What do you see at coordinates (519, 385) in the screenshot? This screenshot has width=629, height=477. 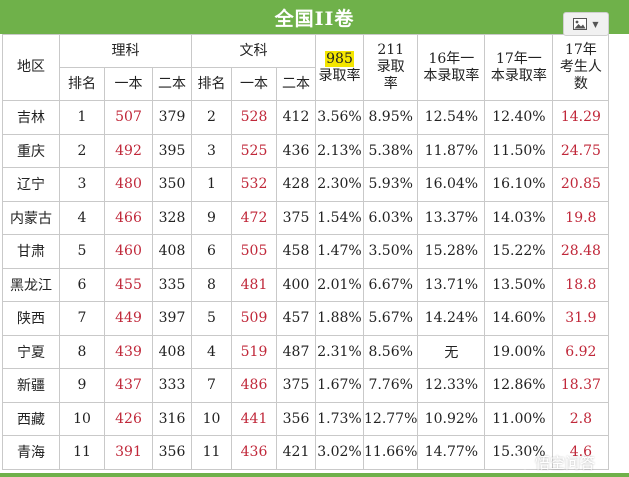 I see `cell-17-tier1-rate: 12.86%` at bounding box center [519, 385].